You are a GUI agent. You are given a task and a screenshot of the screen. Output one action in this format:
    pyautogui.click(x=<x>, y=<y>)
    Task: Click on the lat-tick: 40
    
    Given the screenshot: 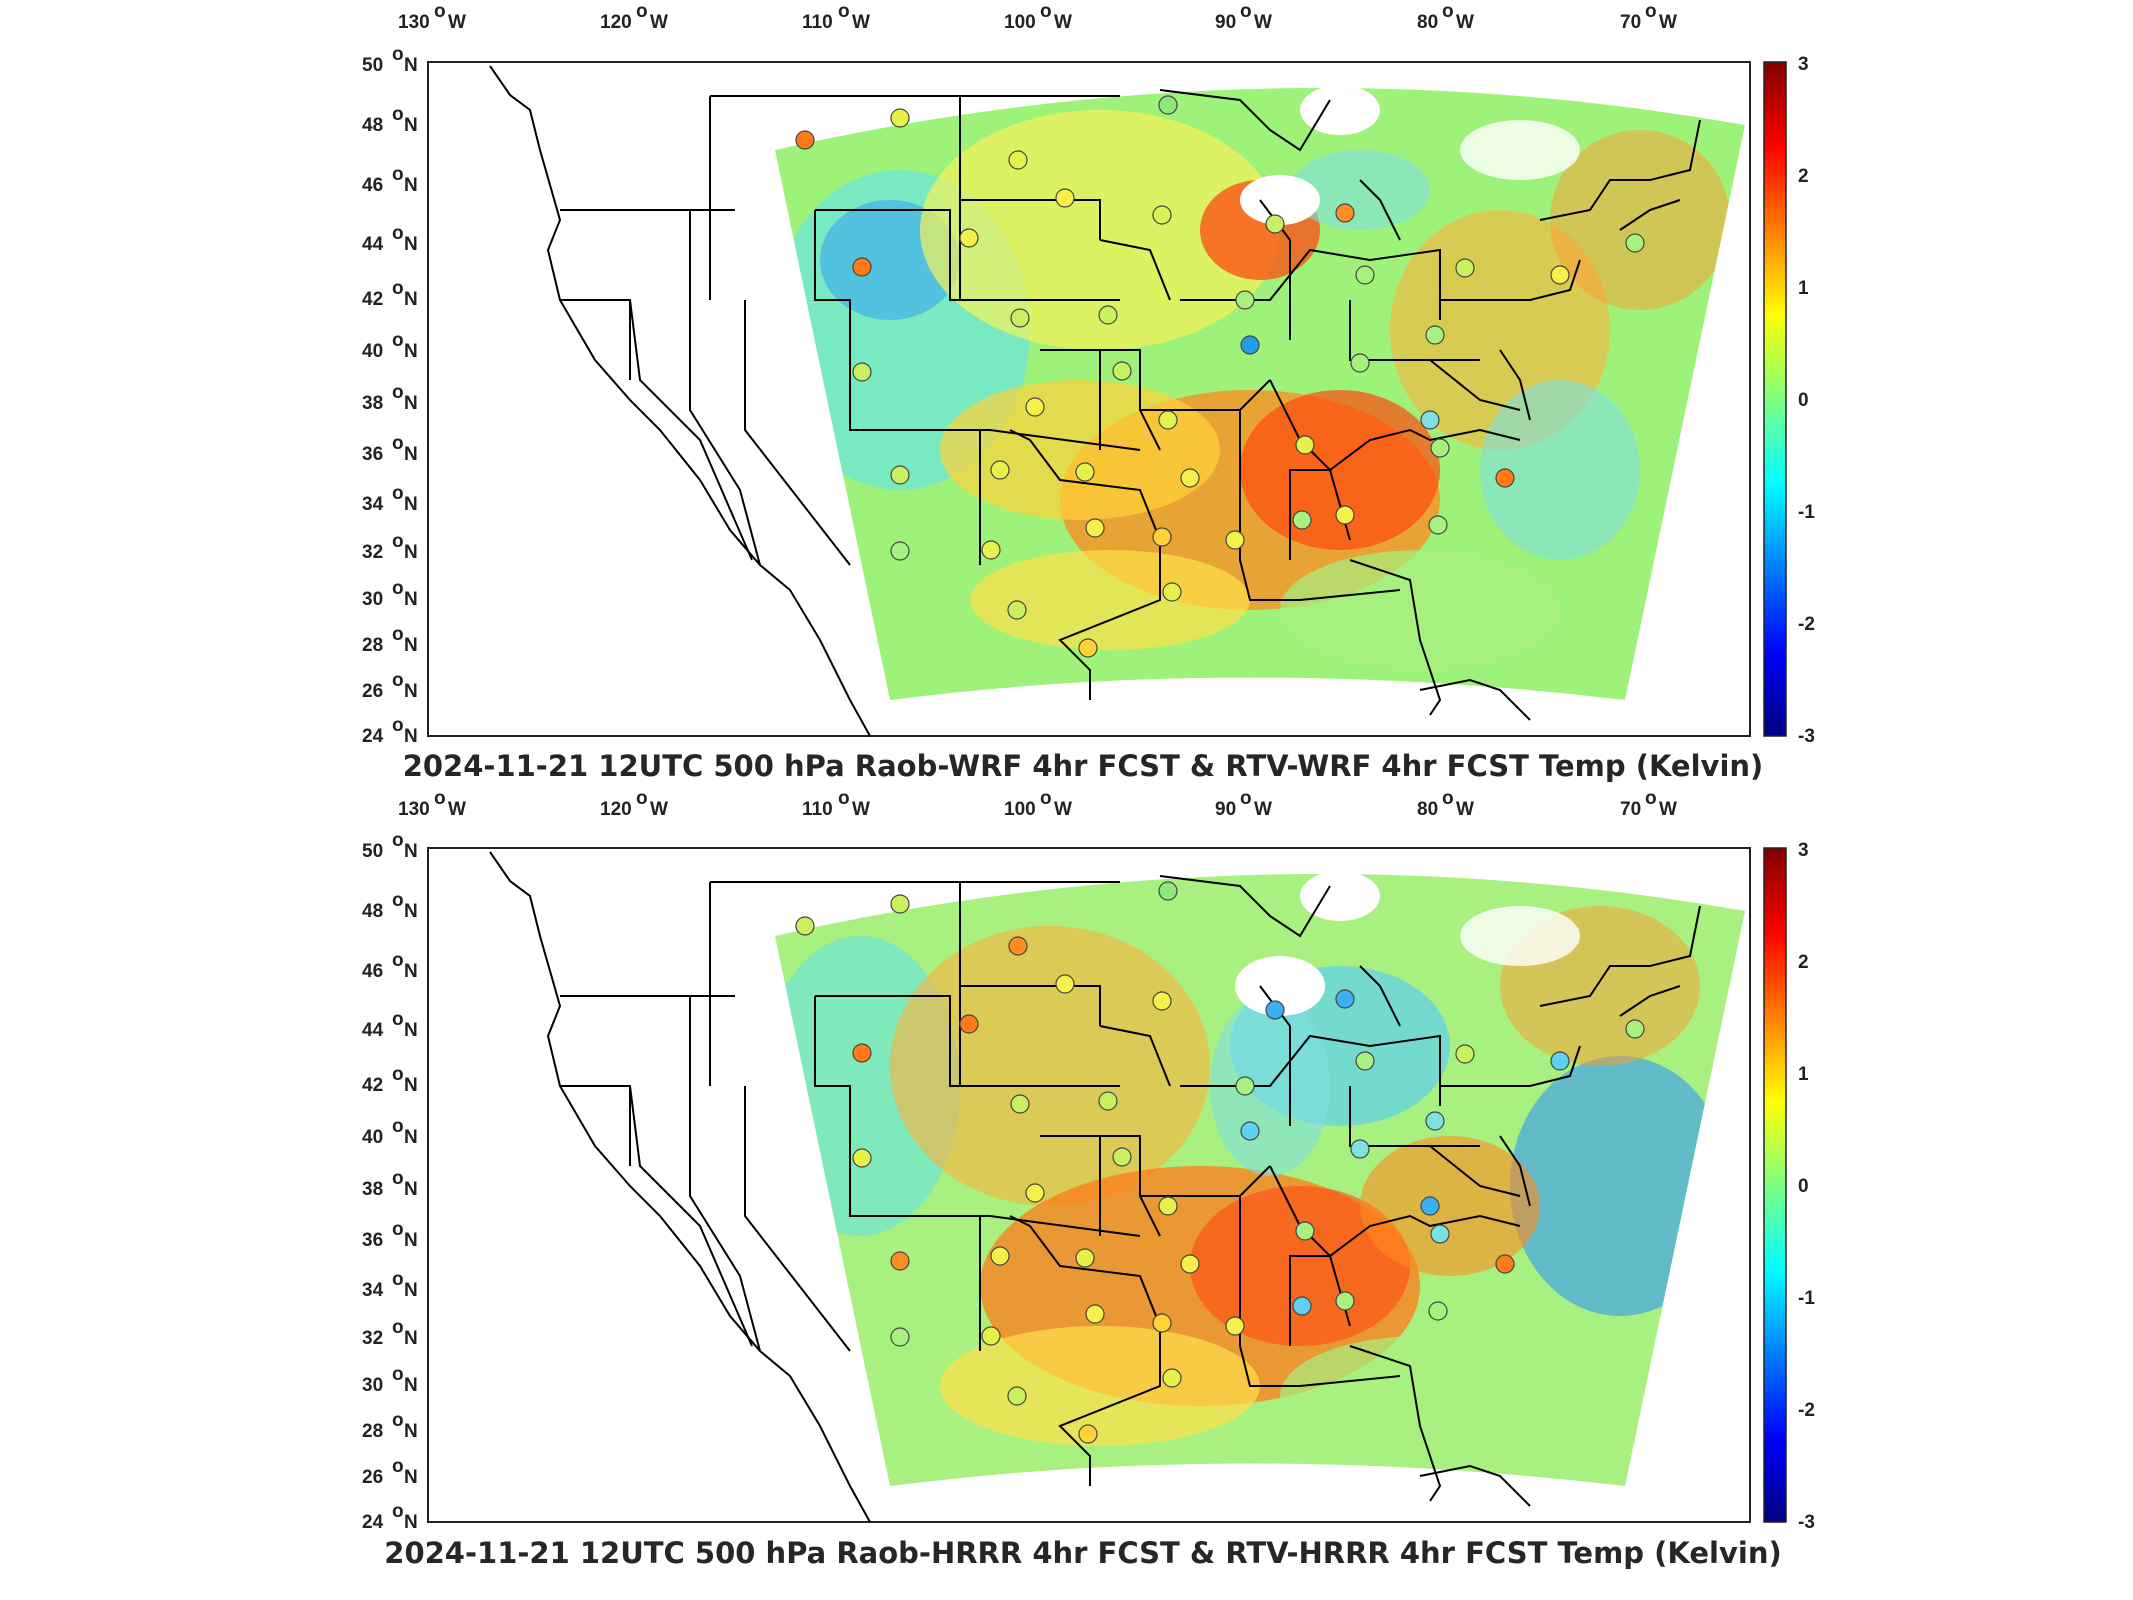 What is the action you would take?
    pyautogui.click(x=372, y=1137)
    